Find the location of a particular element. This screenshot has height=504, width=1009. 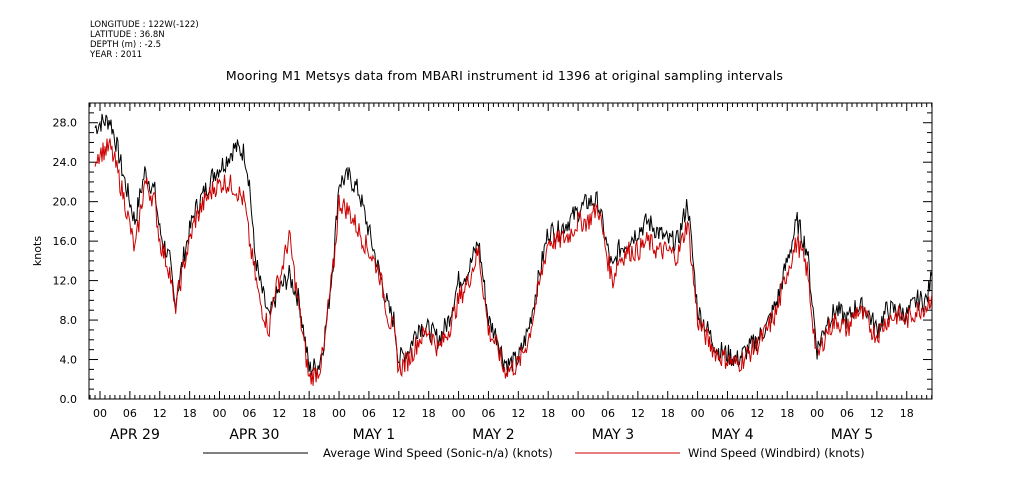

x-day-label: MAY 2 is located at coordinates (493, 435).